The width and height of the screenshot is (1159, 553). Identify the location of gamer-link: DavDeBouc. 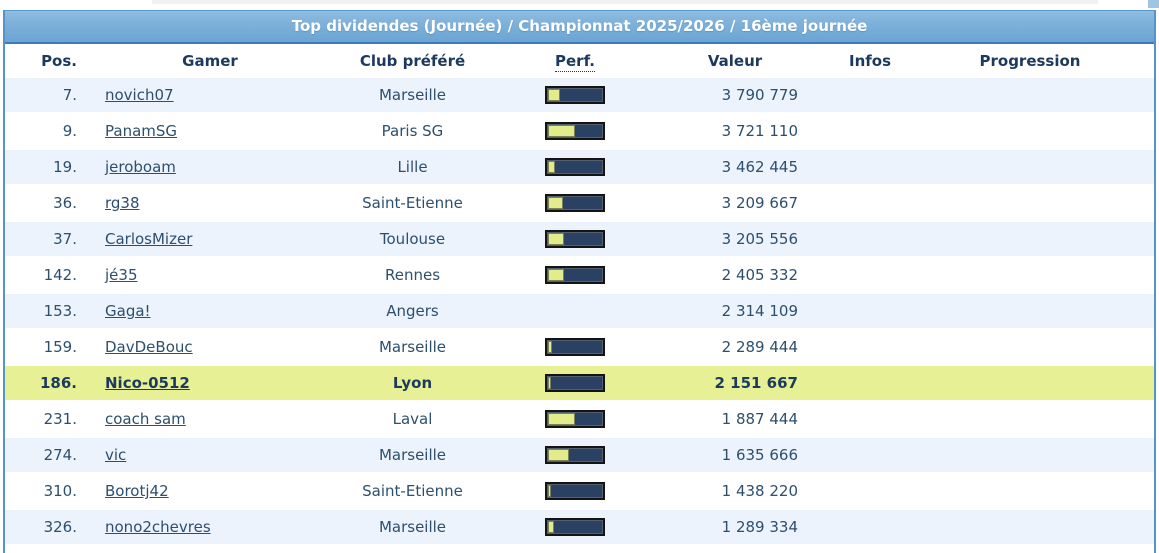
(149, 347).